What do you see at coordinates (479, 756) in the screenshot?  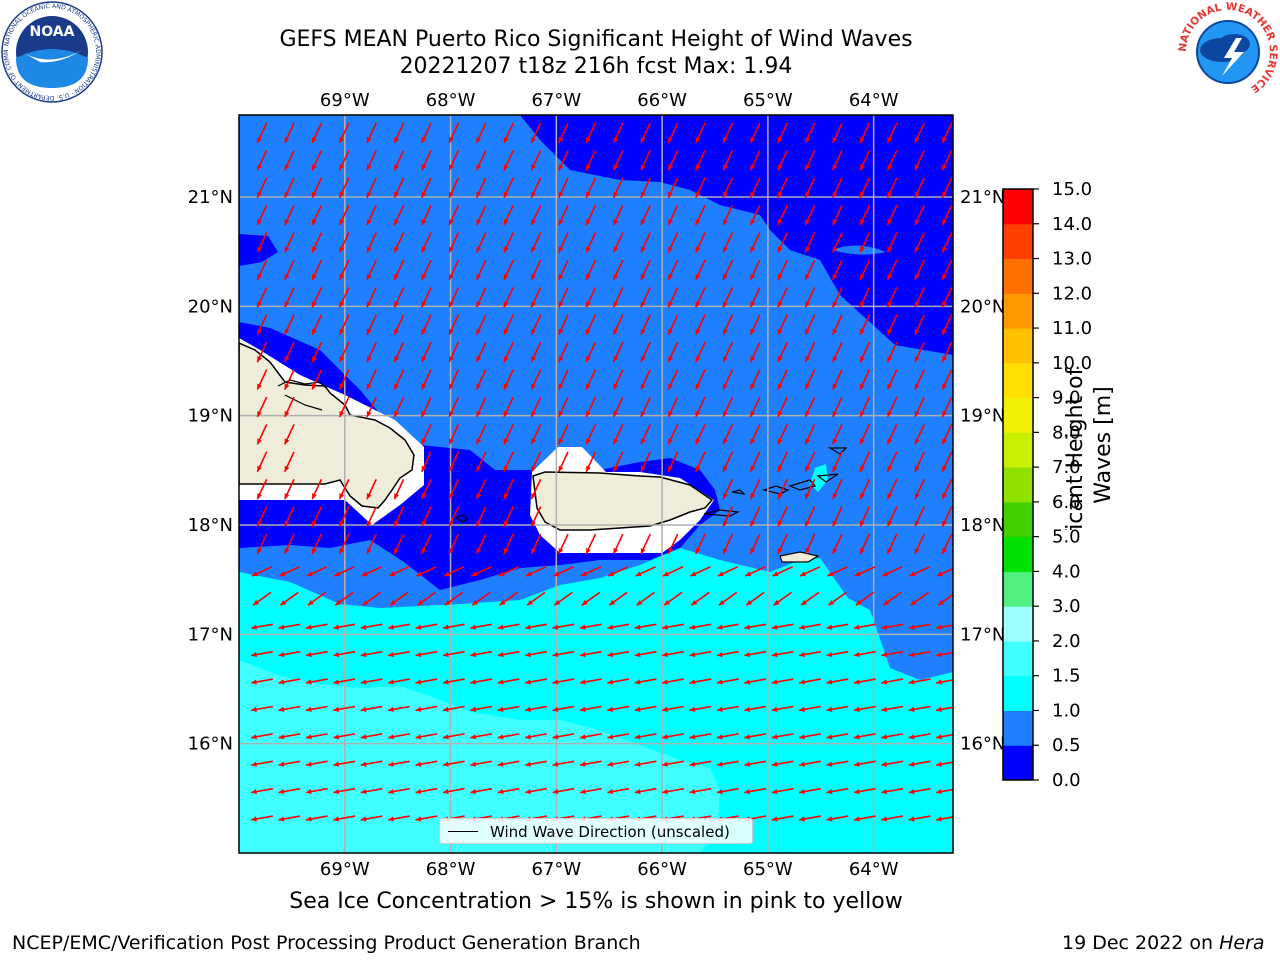 I see `wave-band-1.5-2.0` at bounding box center [479, 756].